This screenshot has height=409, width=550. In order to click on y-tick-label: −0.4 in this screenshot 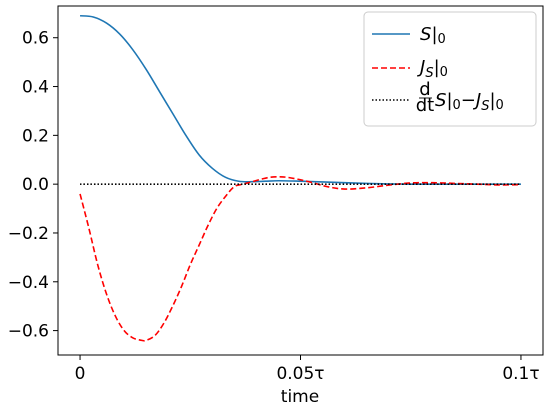, I will do `click(28, 283)`.